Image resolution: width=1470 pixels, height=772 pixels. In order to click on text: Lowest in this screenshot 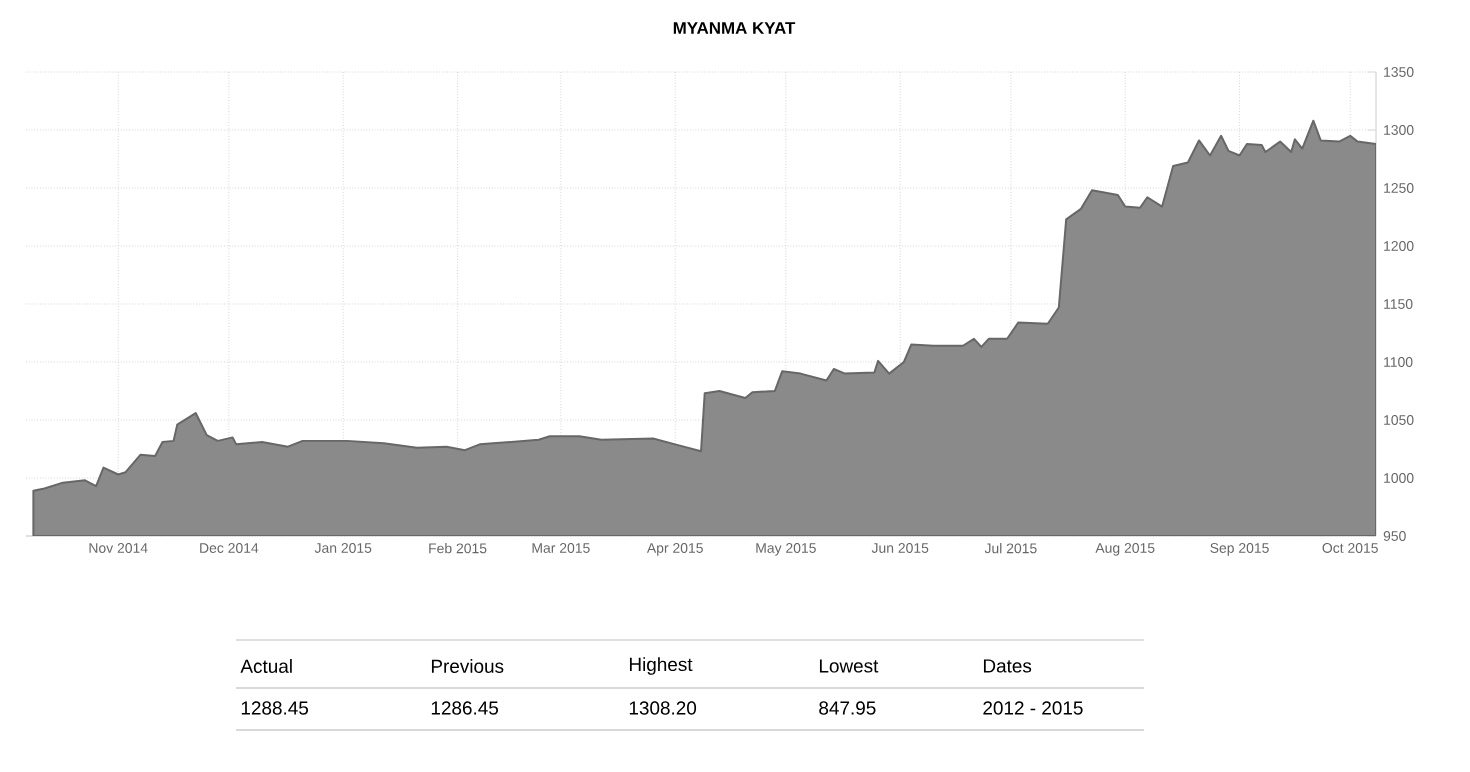, I will do `click(849, 666)`.